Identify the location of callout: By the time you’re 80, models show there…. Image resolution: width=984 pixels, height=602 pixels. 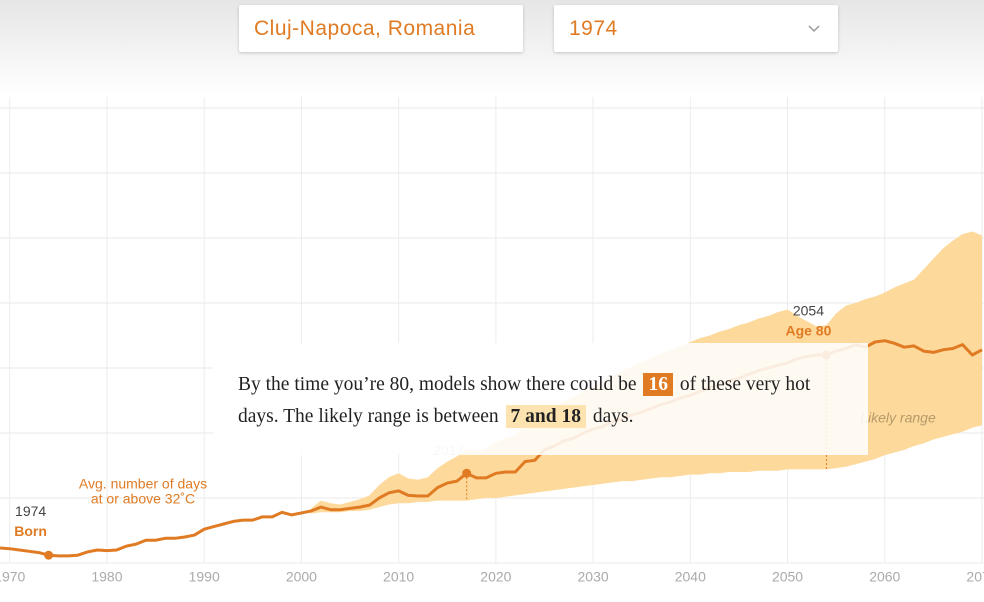
(540, 399).